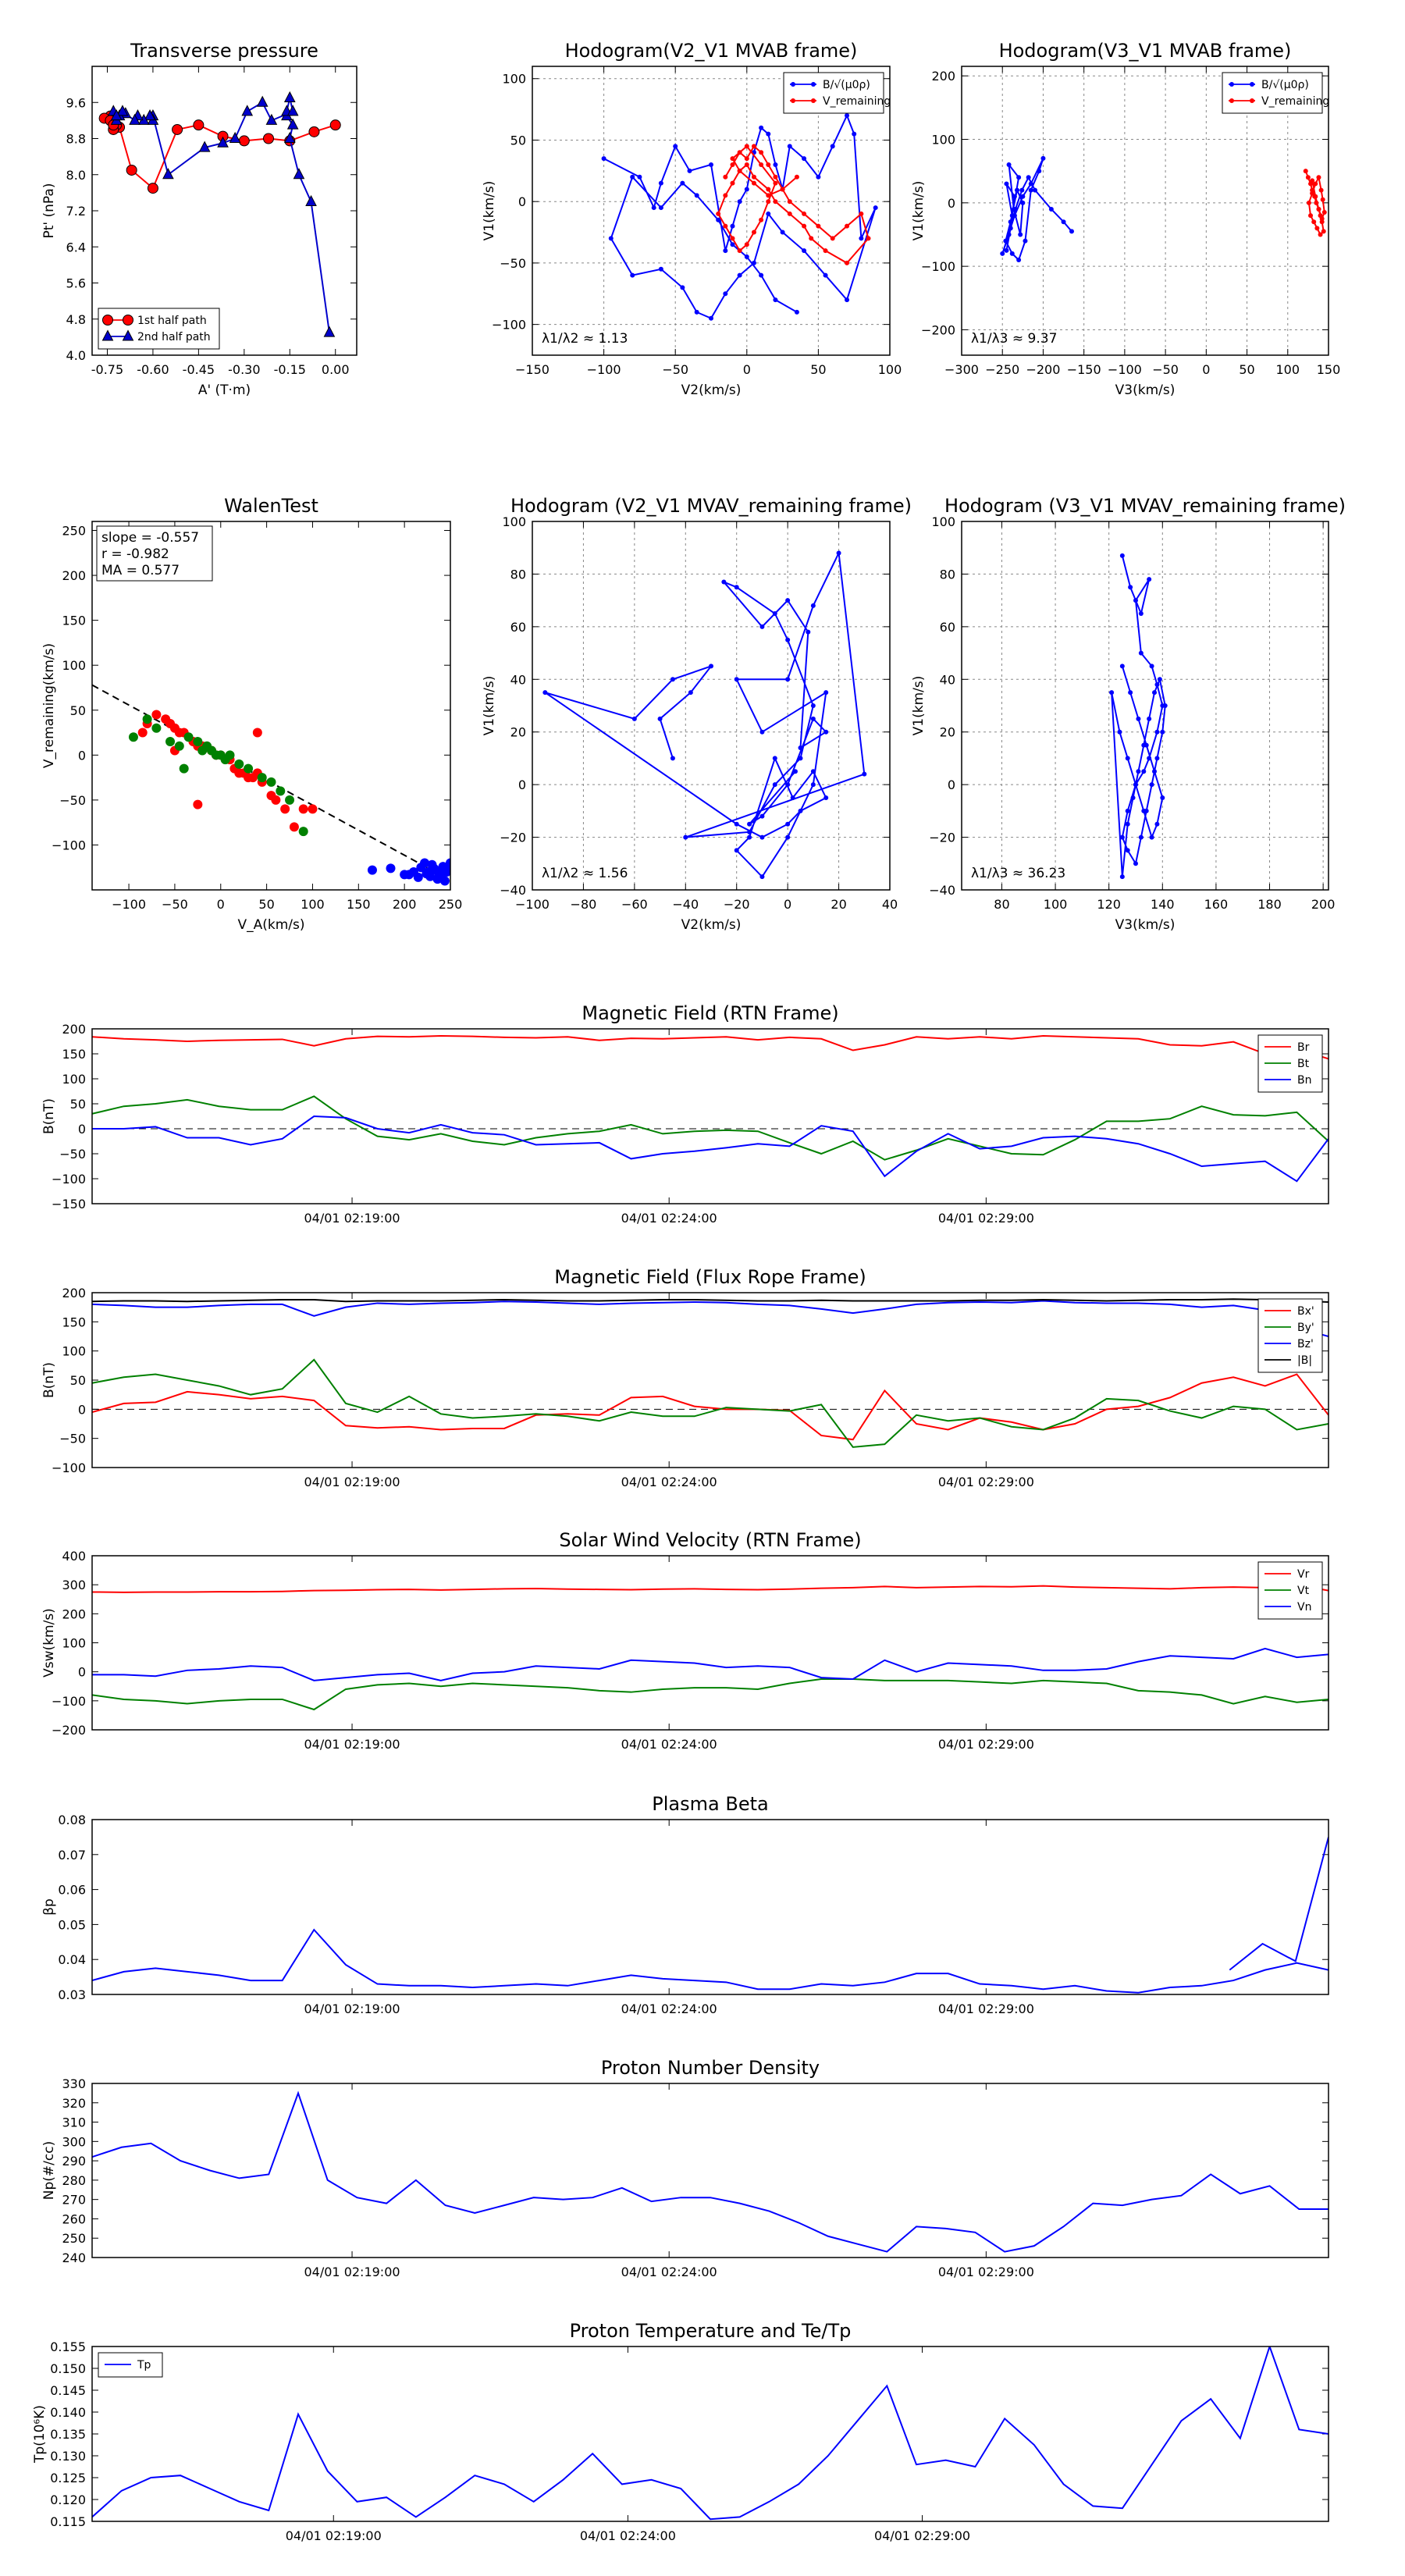 The height and width of the screenshot is (2576, 1405). What do you see at coordinates (942, 890) in the screenshot?
I see `y-tick-label: −40` at bounding box center [942, 890].